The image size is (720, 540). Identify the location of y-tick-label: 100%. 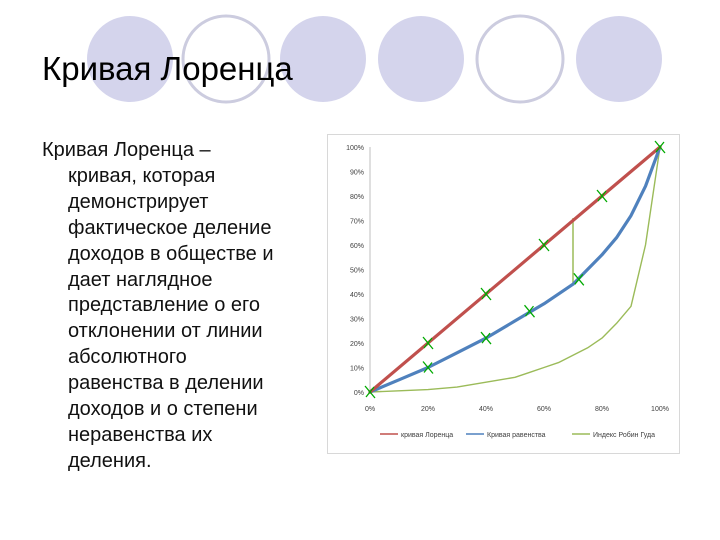
(355, 148).